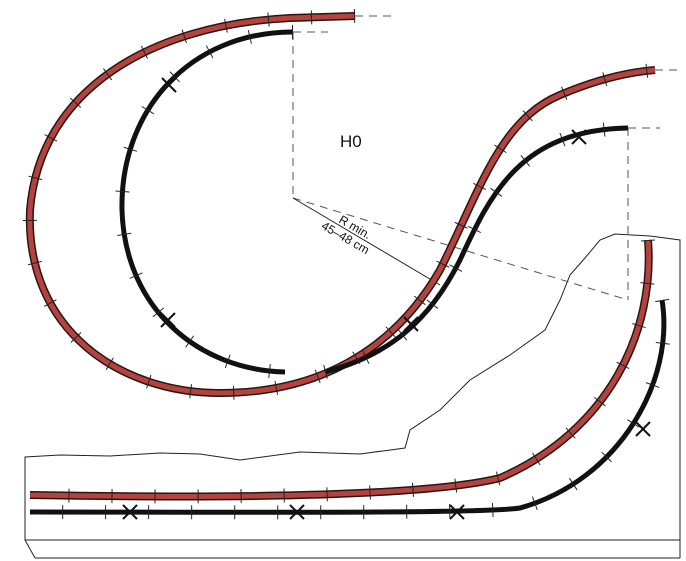  I want to click on radius-label: R min. 45–48 cm, so click(346, 234).